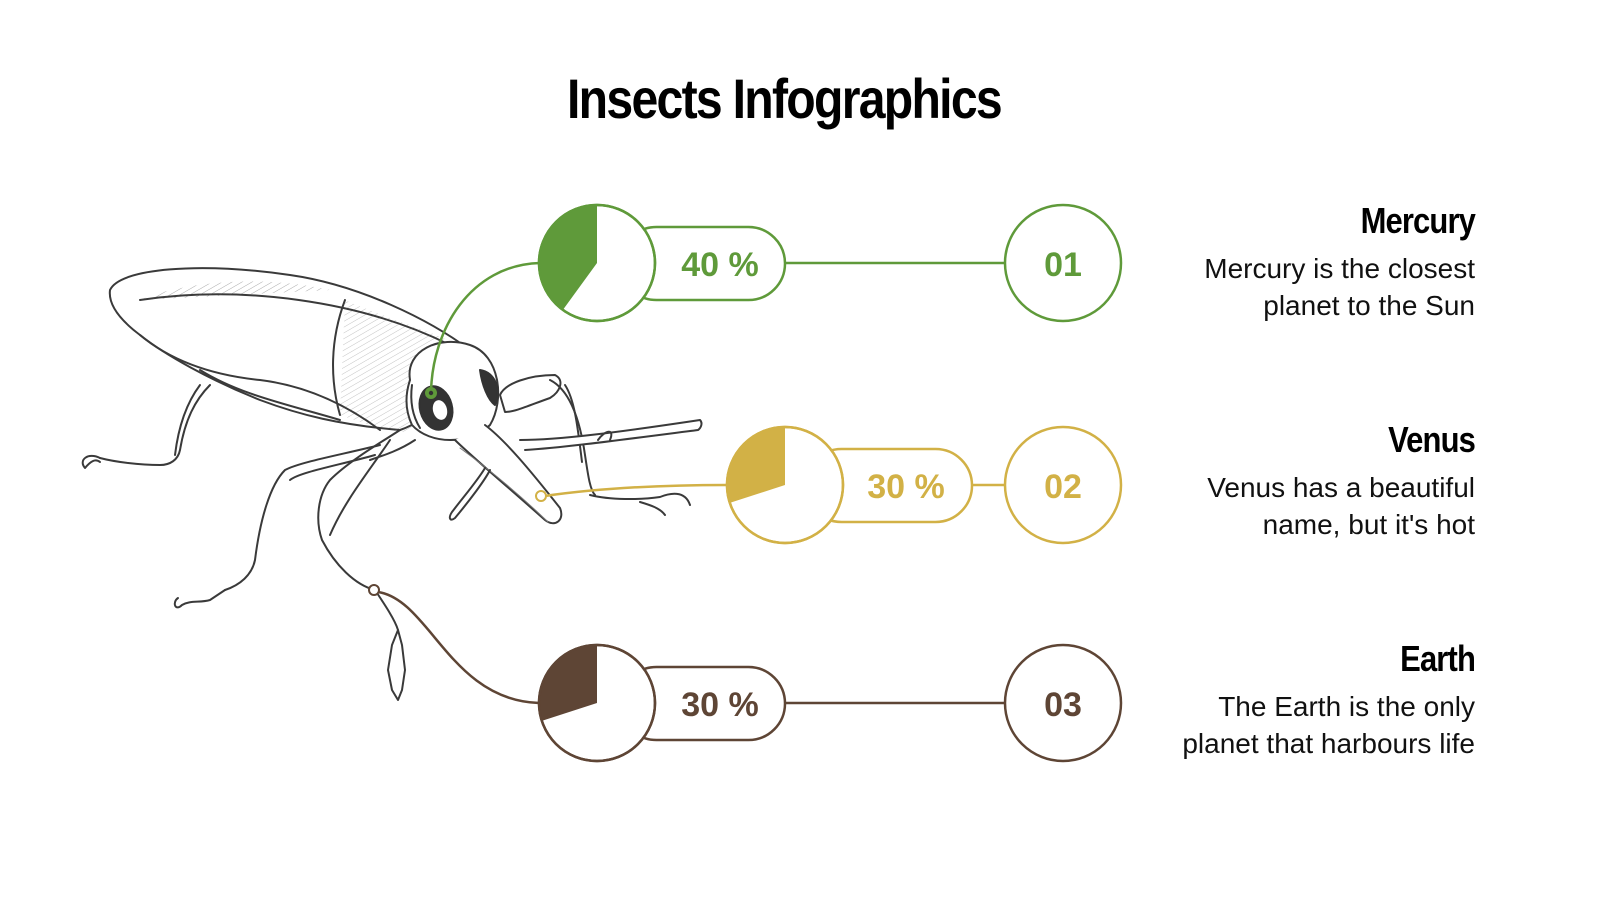 The height and width of the screenshot is (900, 1600). I want to click on row-2-percent-label: 30 %, so click(906, 487).